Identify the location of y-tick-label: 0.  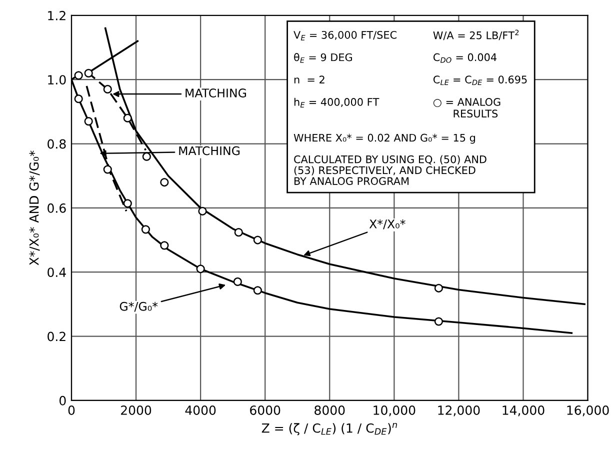
(62, 401).